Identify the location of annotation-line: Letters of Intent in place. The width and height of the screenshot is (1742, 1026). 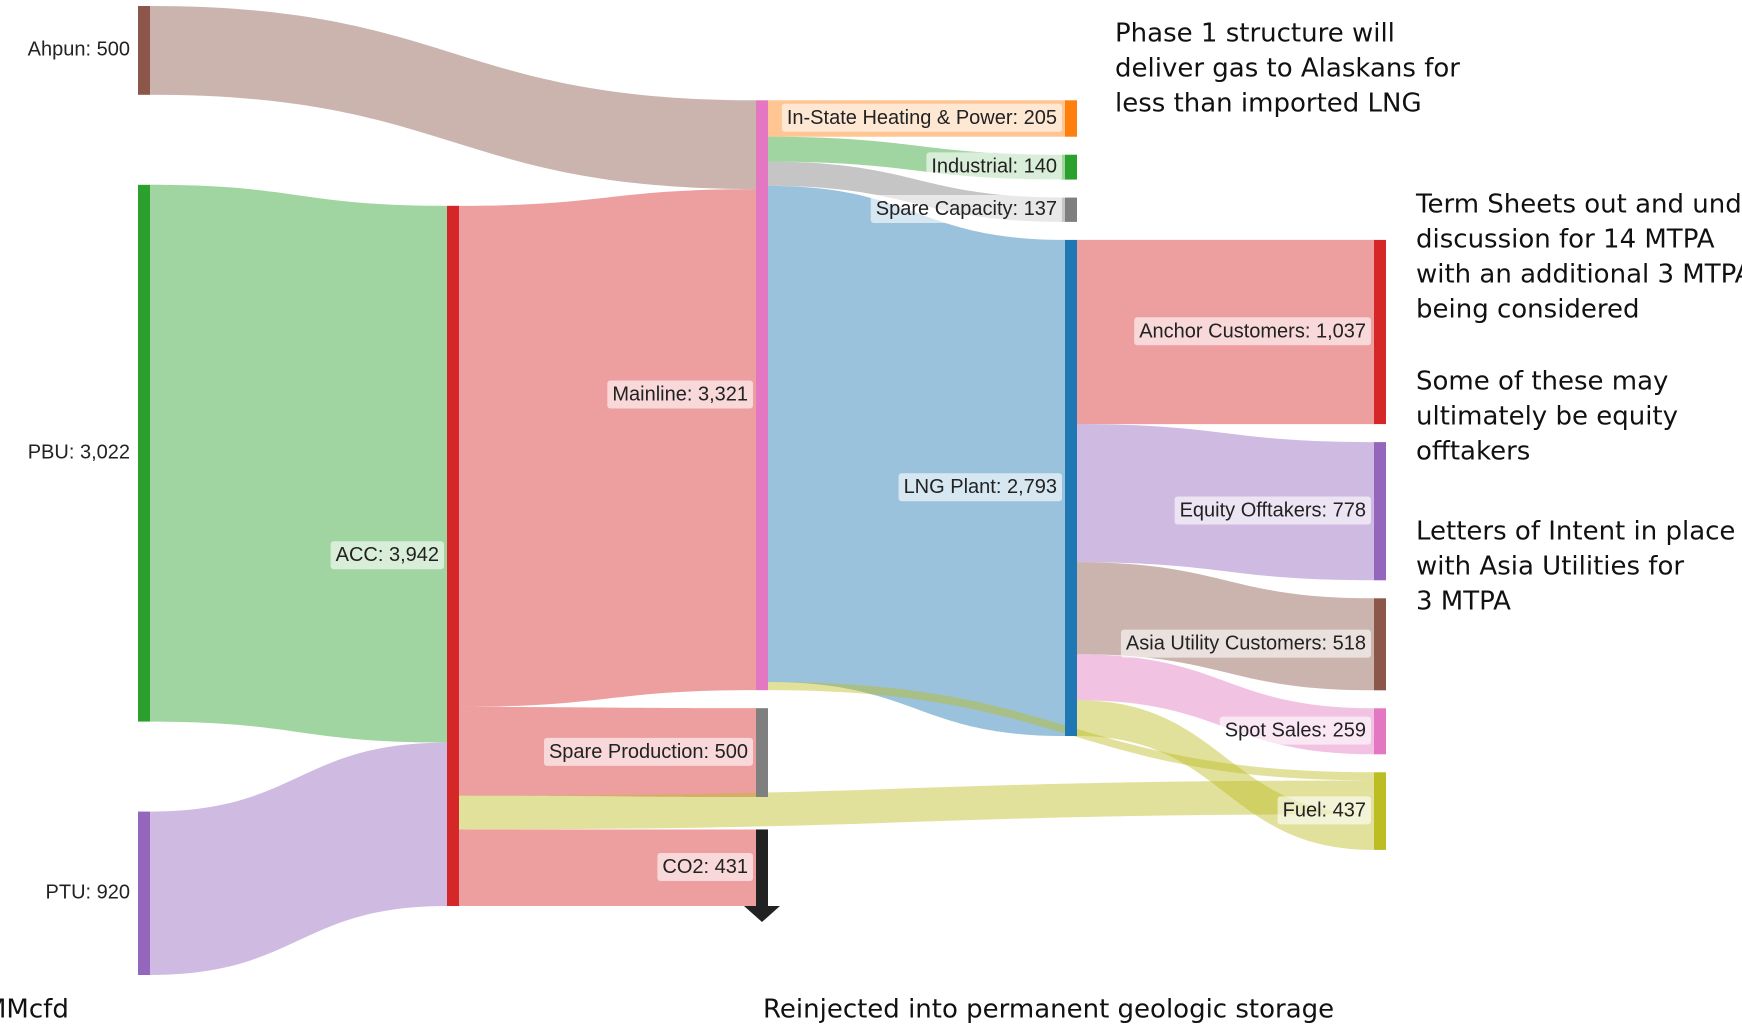
(1575, 532).